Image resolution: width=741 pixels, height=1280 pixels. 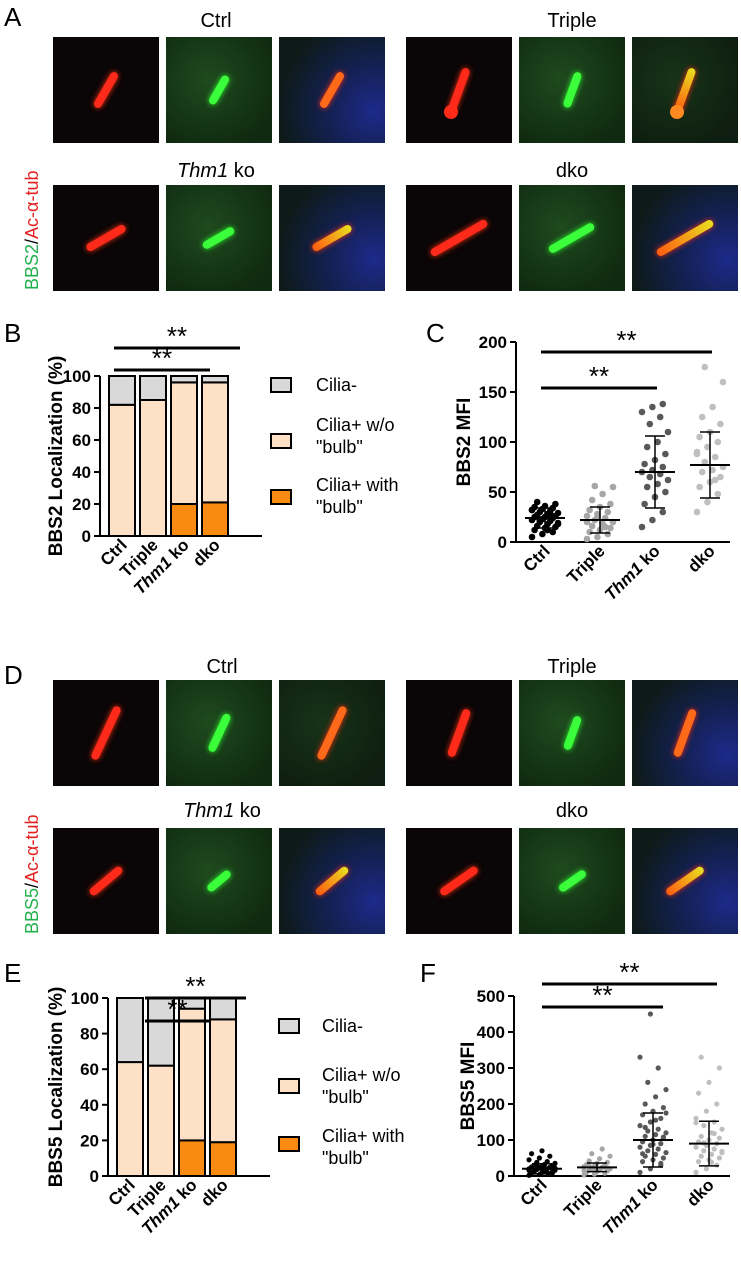 What do you see at coordinates (572, 171) in the screenshot?
I see `panel-a-title-dko: dko` at bounding box center [572, 171].